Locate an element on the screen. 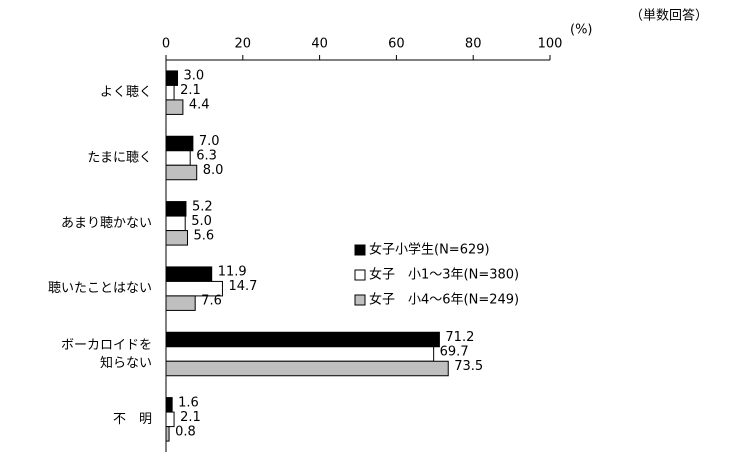 Image resolution: width=745 pixels, height=467 pixels. value-label: 4.4 is located at coordinates (199, 105).